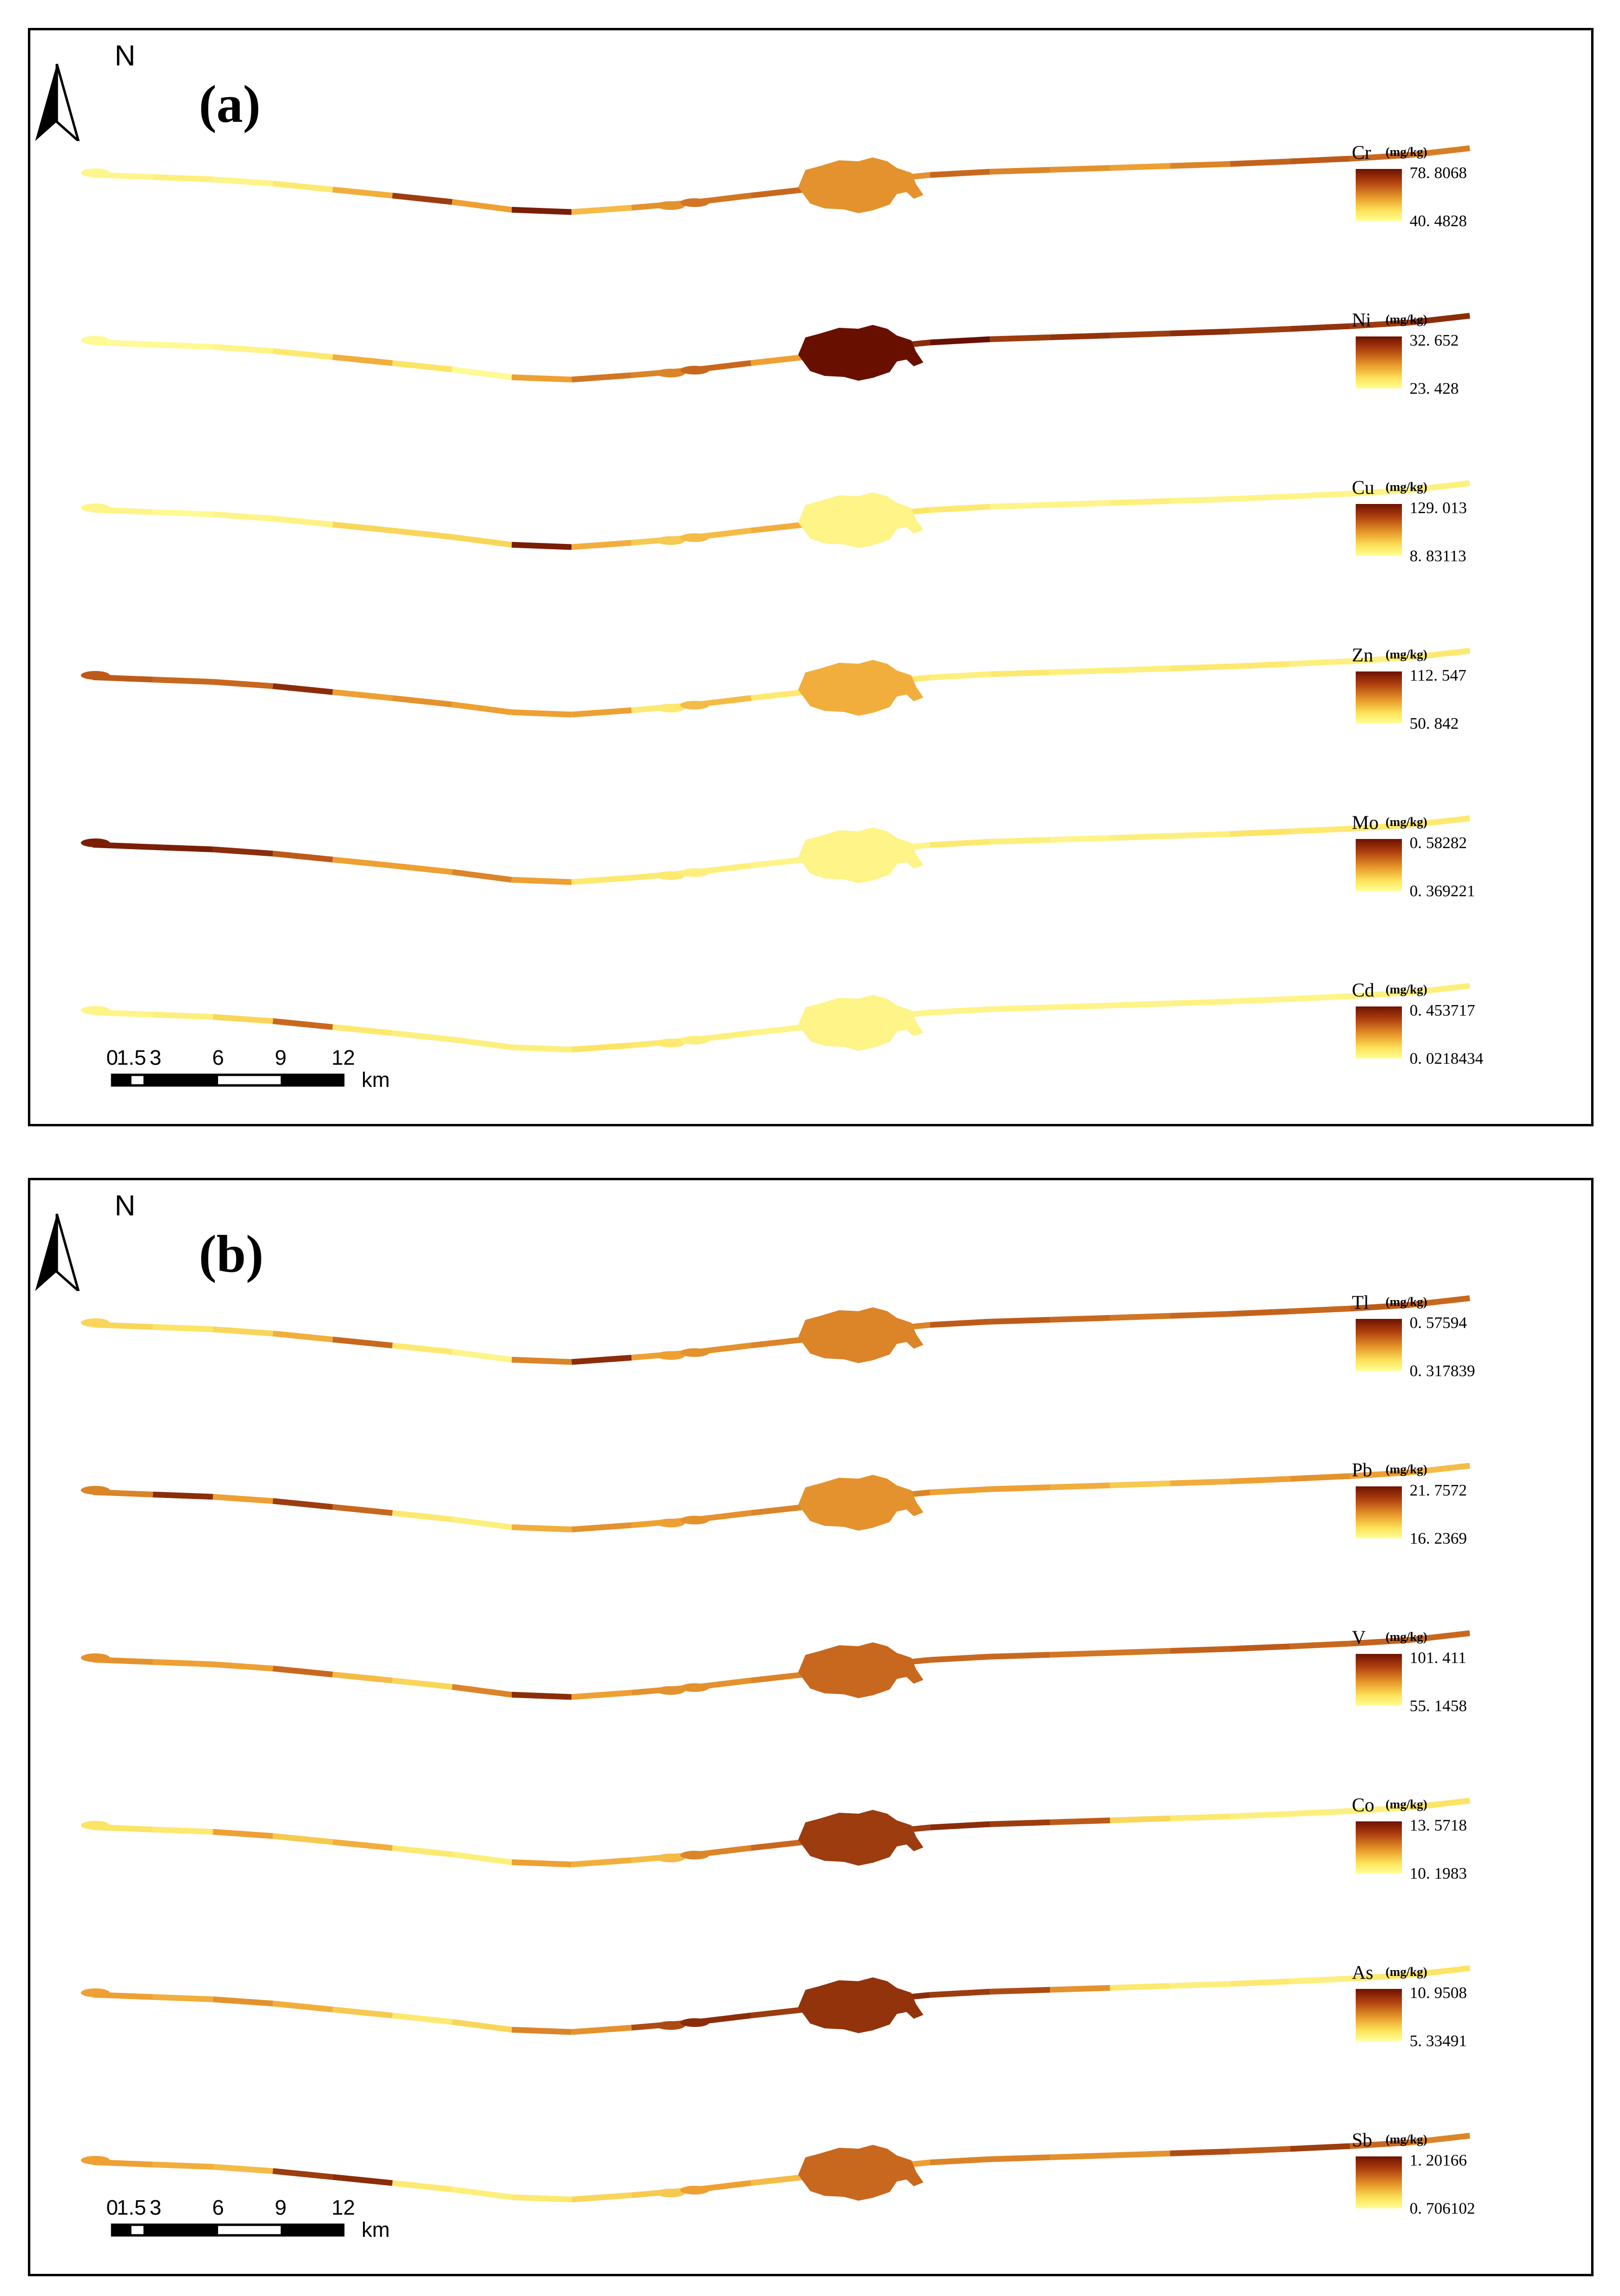 The image size is (1620, 2296). What do you see at coordinates (1363, 1972) in the screenshot?
I see `legend-element: As` at bounding box center [1363, 1972].